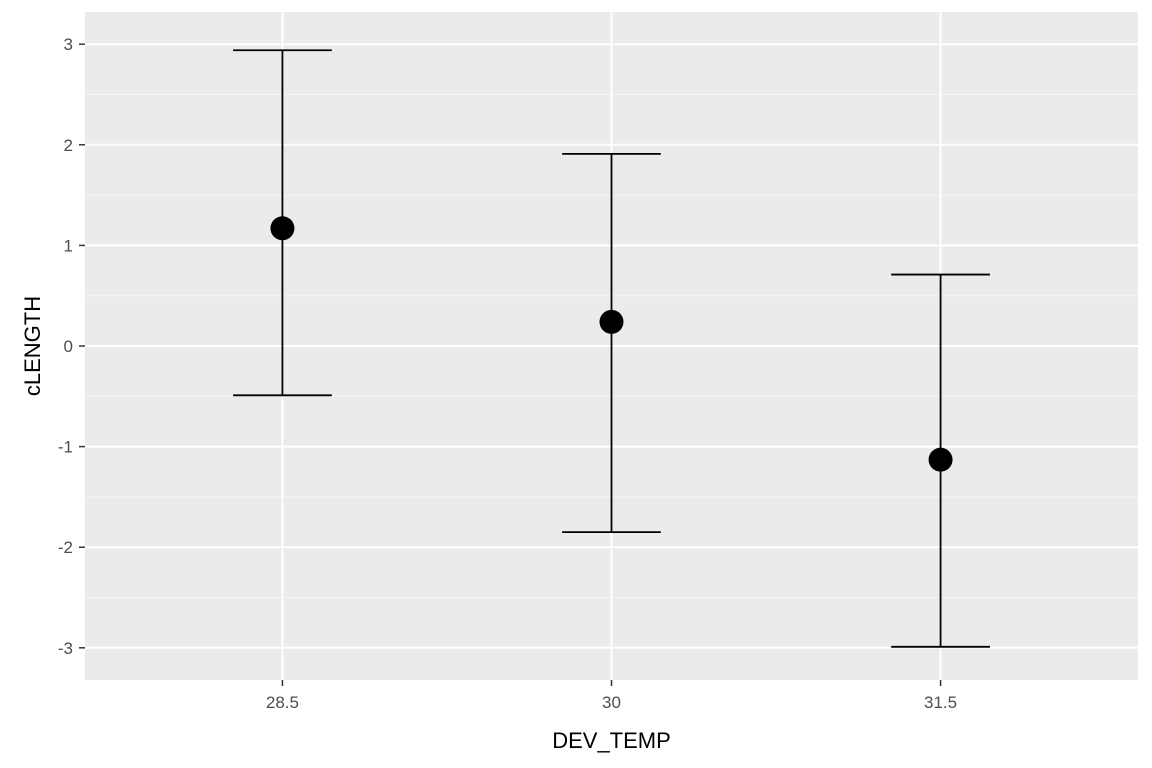 This screenshot has height=768, width=1152. What do you see at coordinates (65, 547) in the screenshot?
I see `y-tick-label: -2` at bounding box center [65, 547].